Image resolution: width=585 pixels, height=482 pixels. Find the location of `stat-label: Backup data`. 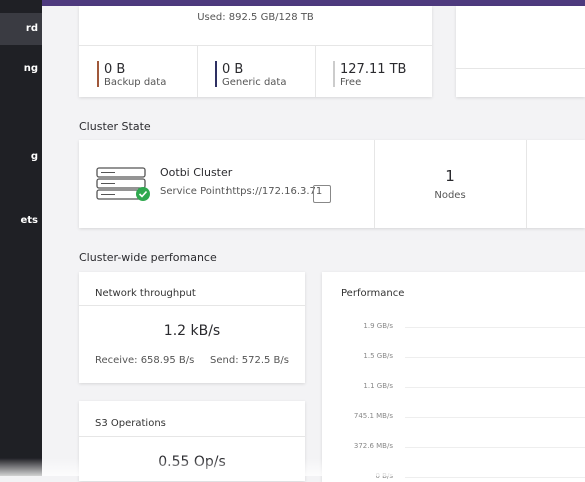

stat-label: Backup data is located at coordinates (135, 82).